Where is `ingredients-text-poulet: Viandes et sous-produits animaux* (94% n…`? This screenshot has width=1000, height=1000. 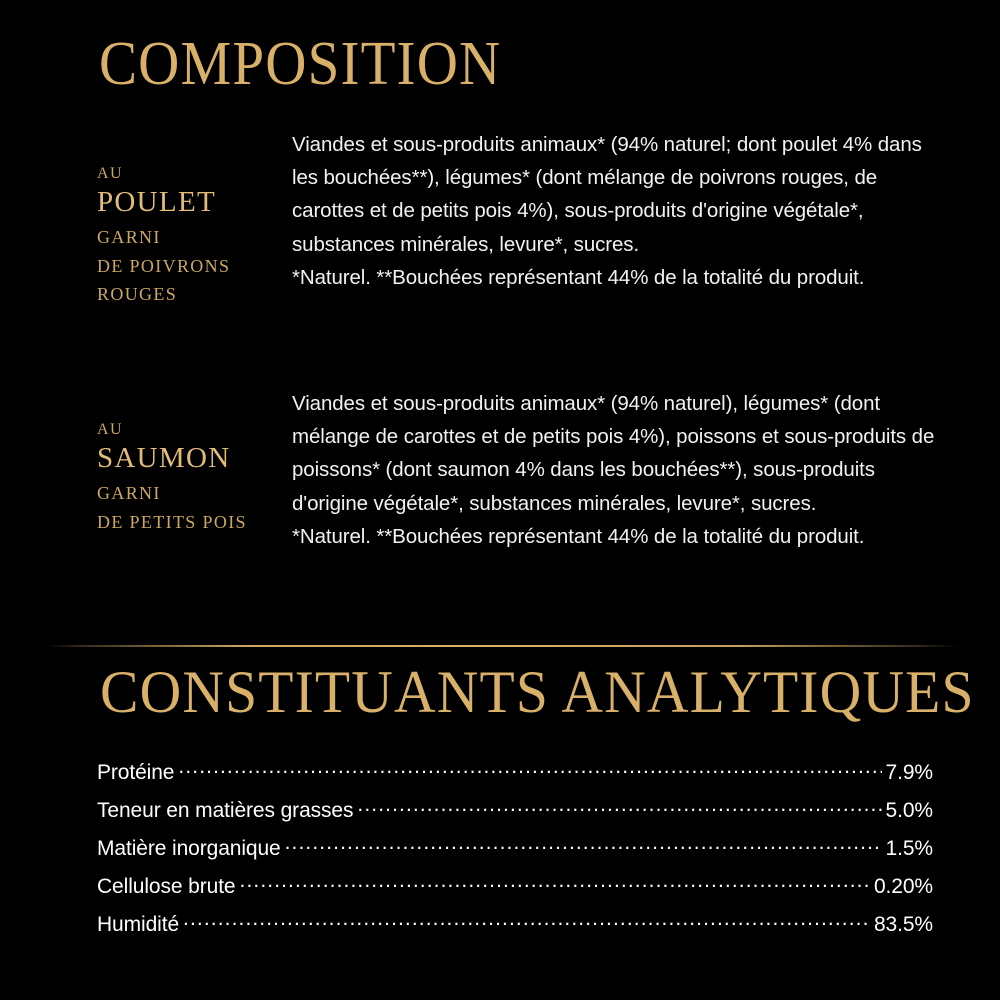
ingredients-text-poulet: Viandes et sous-produits animaux* (94% n… is located at coordinates (616, 211).